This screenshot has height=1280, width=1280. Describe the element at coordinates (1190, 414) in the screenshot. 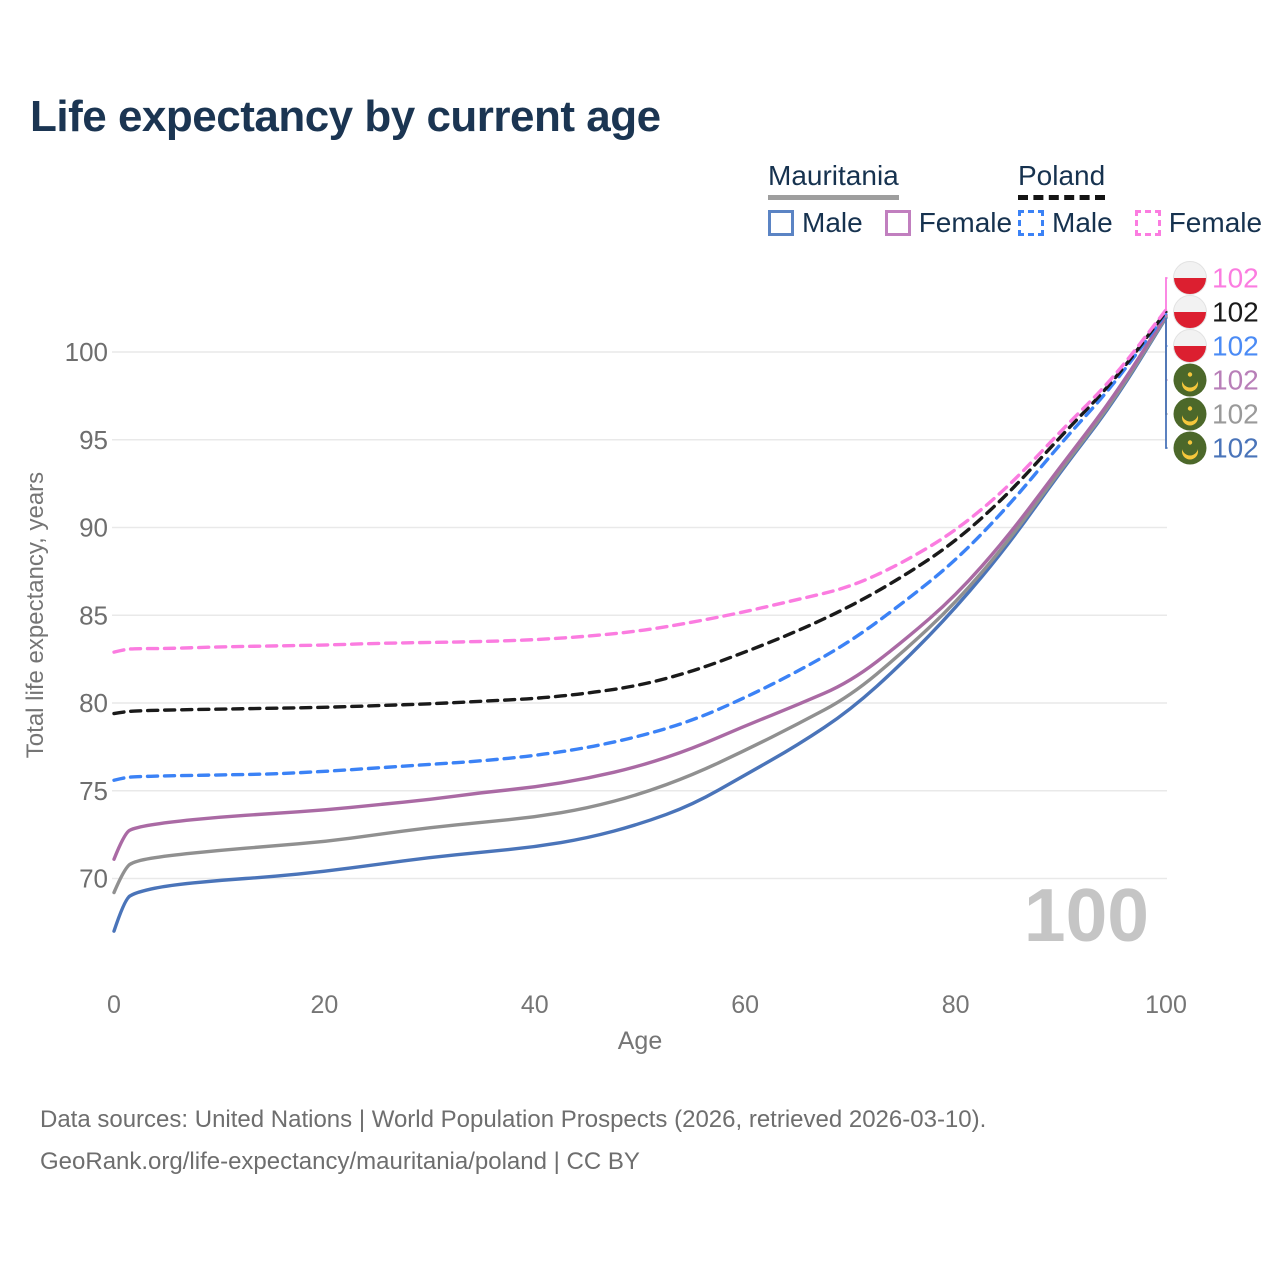

I see `flag-icon-mauritania-mauritania-combined` at that location.